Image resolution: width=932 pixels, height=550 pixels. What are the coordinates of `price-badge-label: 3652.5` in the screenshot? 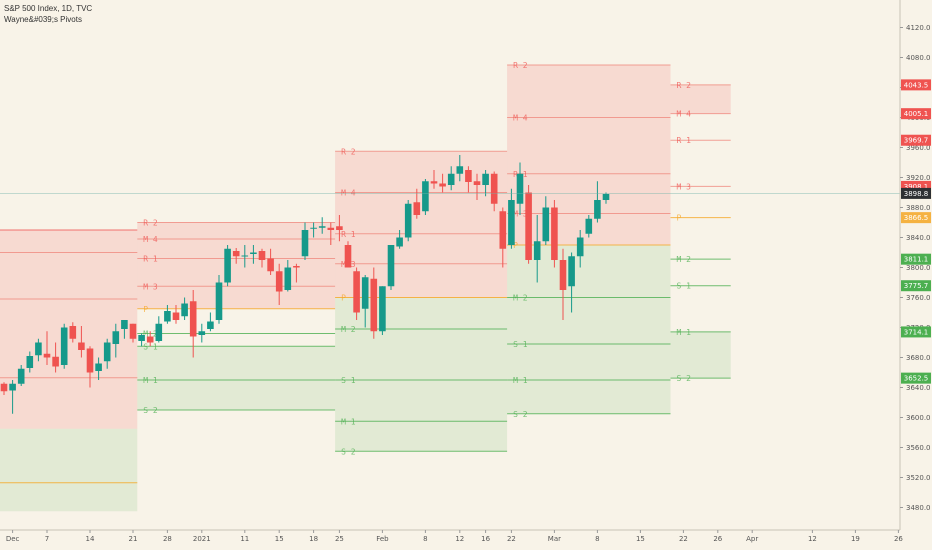 It's located at (916, 379).